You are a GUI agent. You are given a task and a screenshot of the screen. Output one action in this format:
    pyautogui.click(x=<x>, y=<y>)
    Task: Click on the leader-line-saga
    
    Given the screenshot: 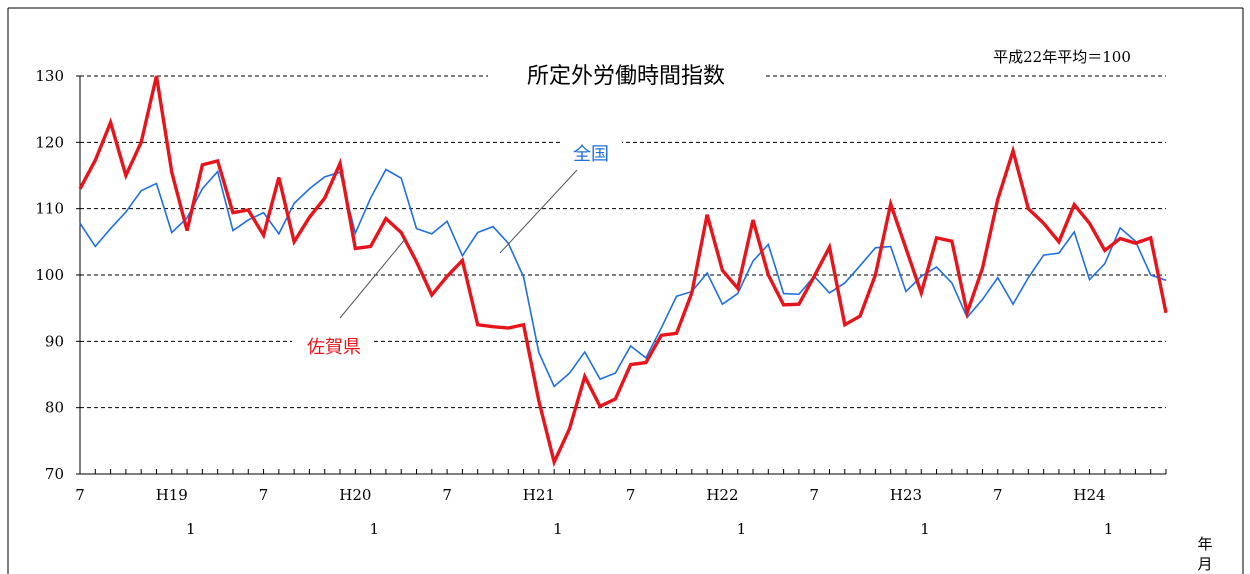 What is the action you would take?
    pyautogui.click(x=373, y=278)
    